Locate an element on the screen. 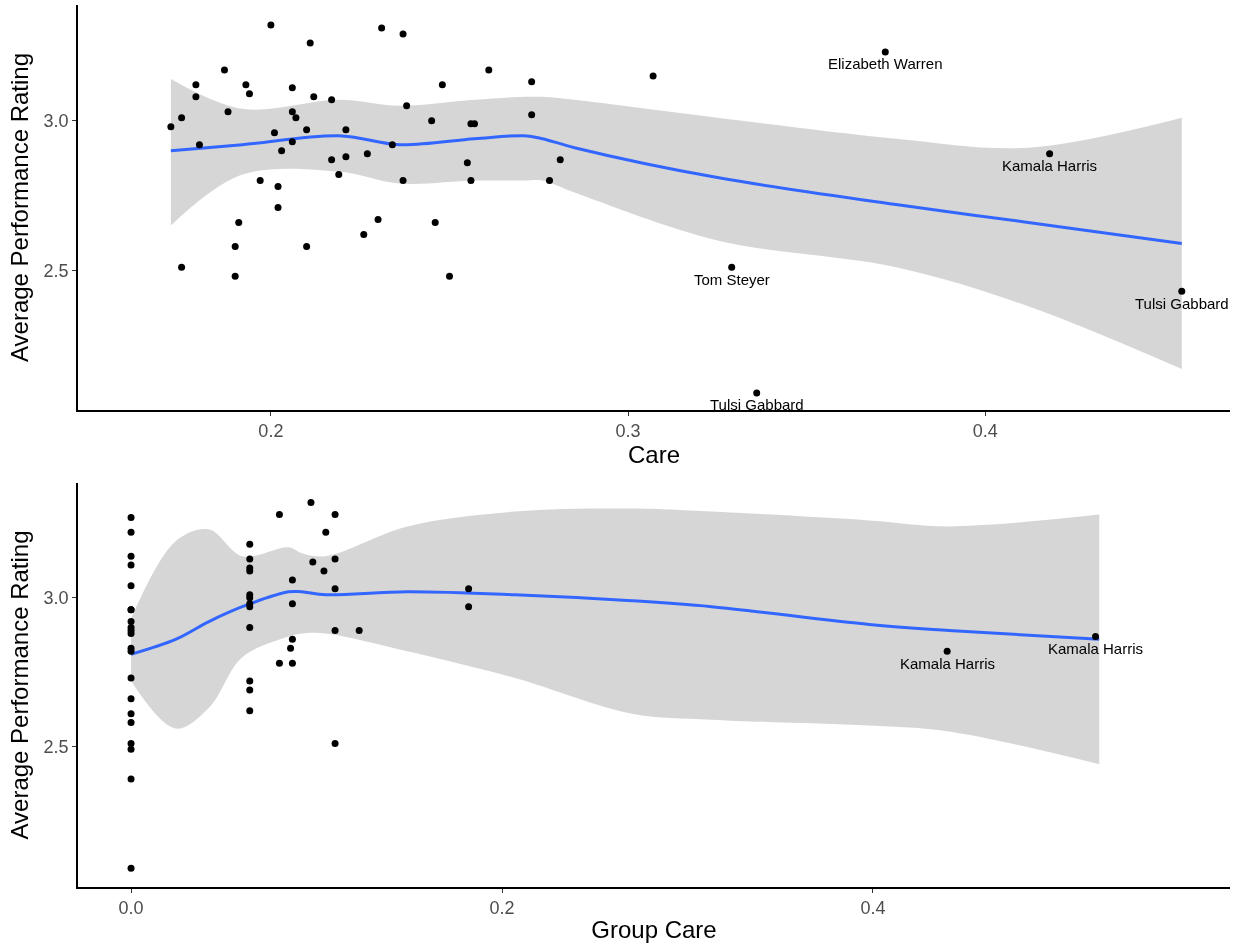  x-axis-title: Group Care is located at coordinates (654, 929).